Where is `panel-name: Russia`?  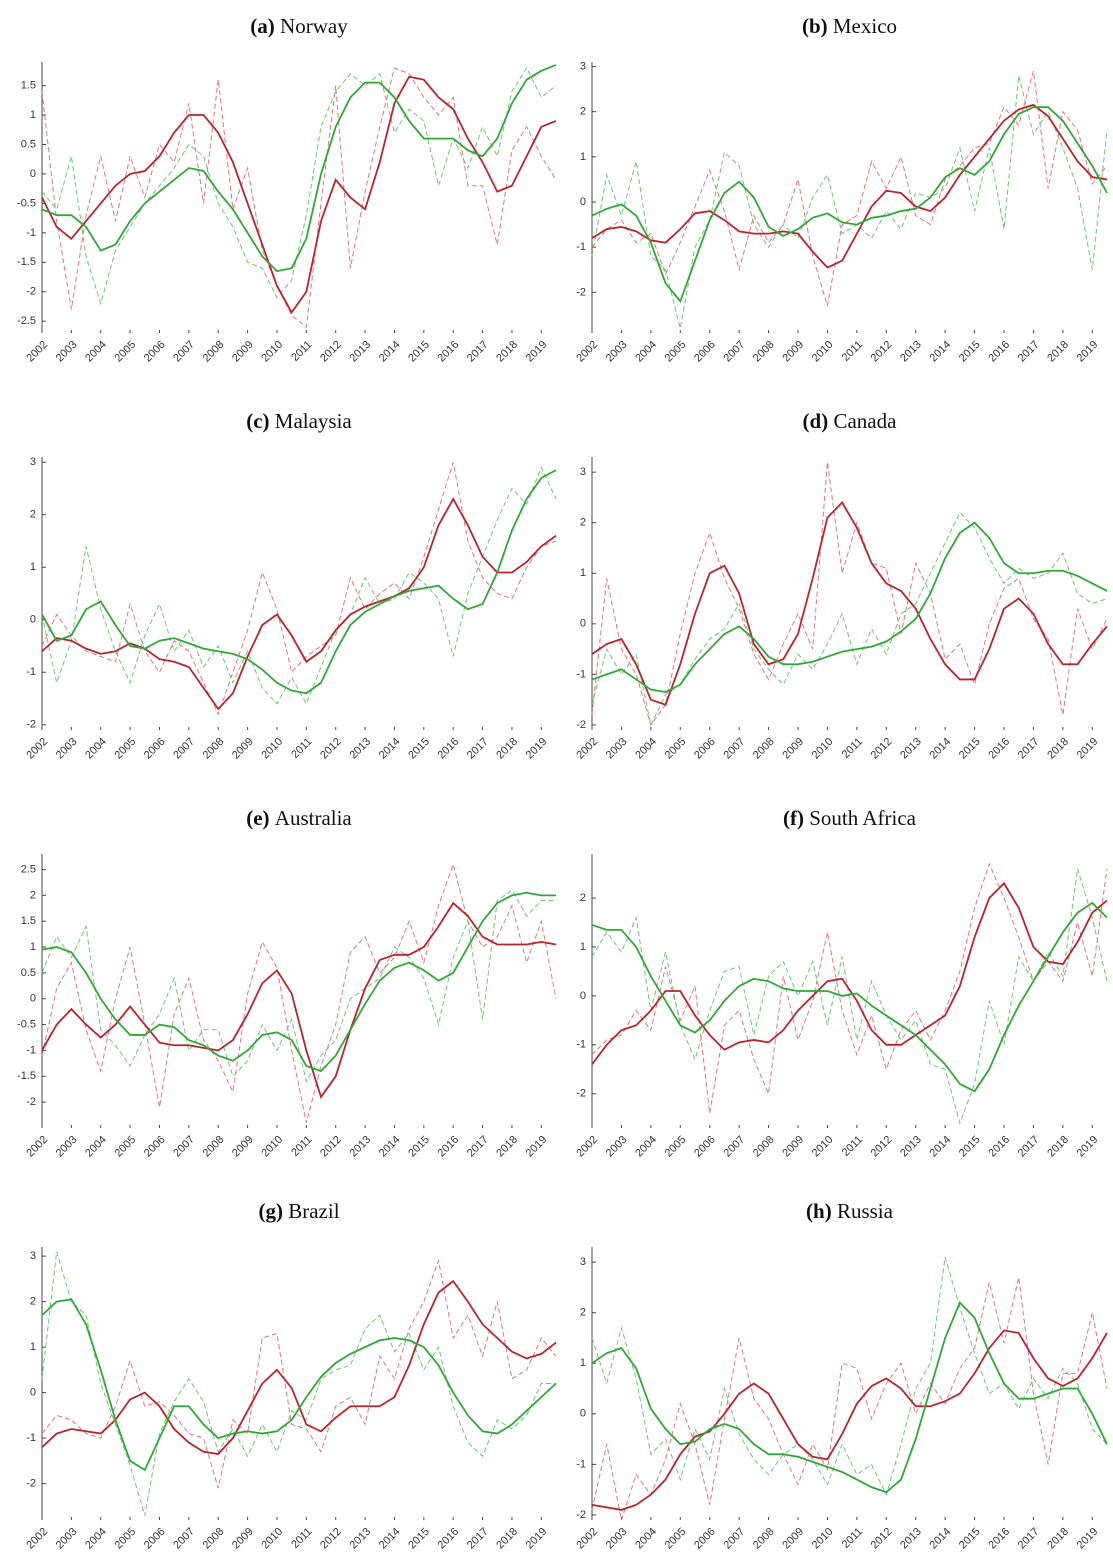
panel-name: Russia is located at coordinates (865, 1211).